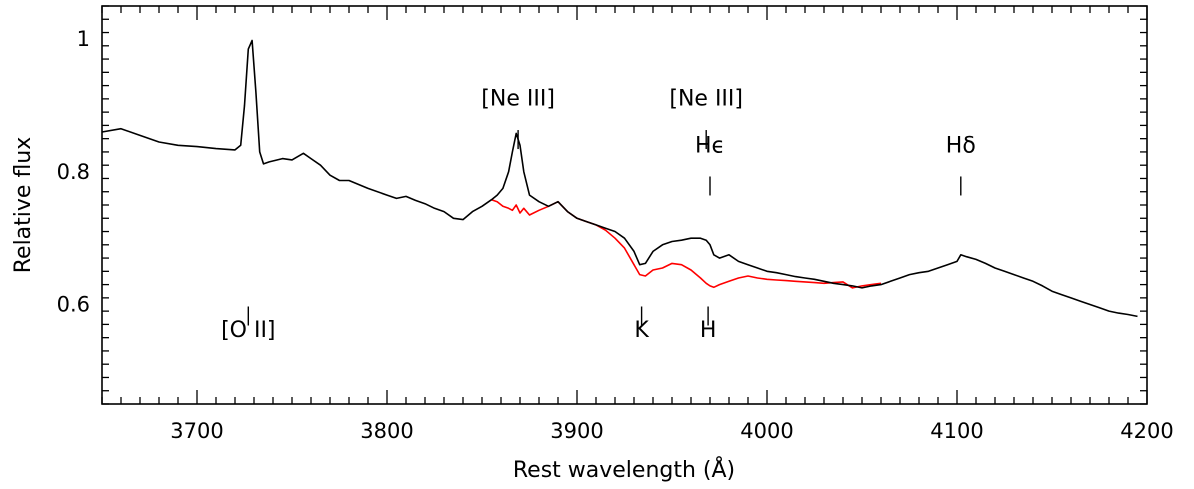 The width and height of the screenshot is (1194, 489). Describe the element at coordinates (686, 243) in the screenshot. I see `series-line-red` at that location.